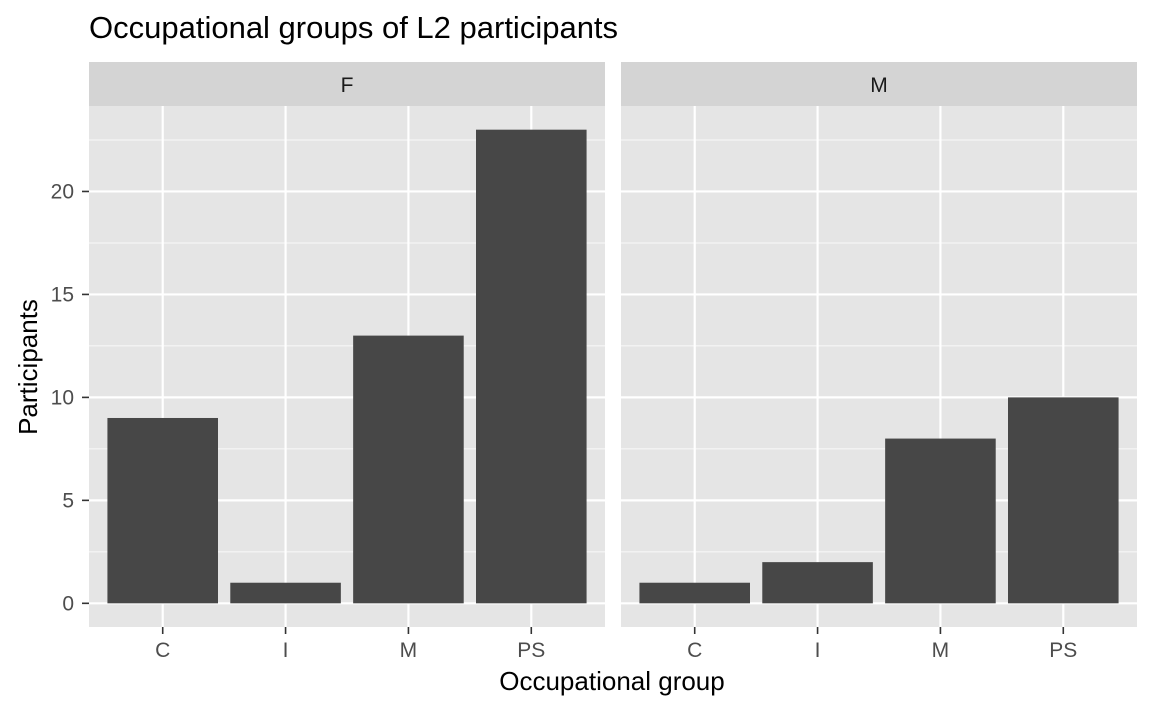 This screenshot has width=1152, height=711. What do you see at coordinates (353, 27) in the screenshot?
I see `chart-title: Occupational groups of L2 participants` at bounding box center [353, 27].